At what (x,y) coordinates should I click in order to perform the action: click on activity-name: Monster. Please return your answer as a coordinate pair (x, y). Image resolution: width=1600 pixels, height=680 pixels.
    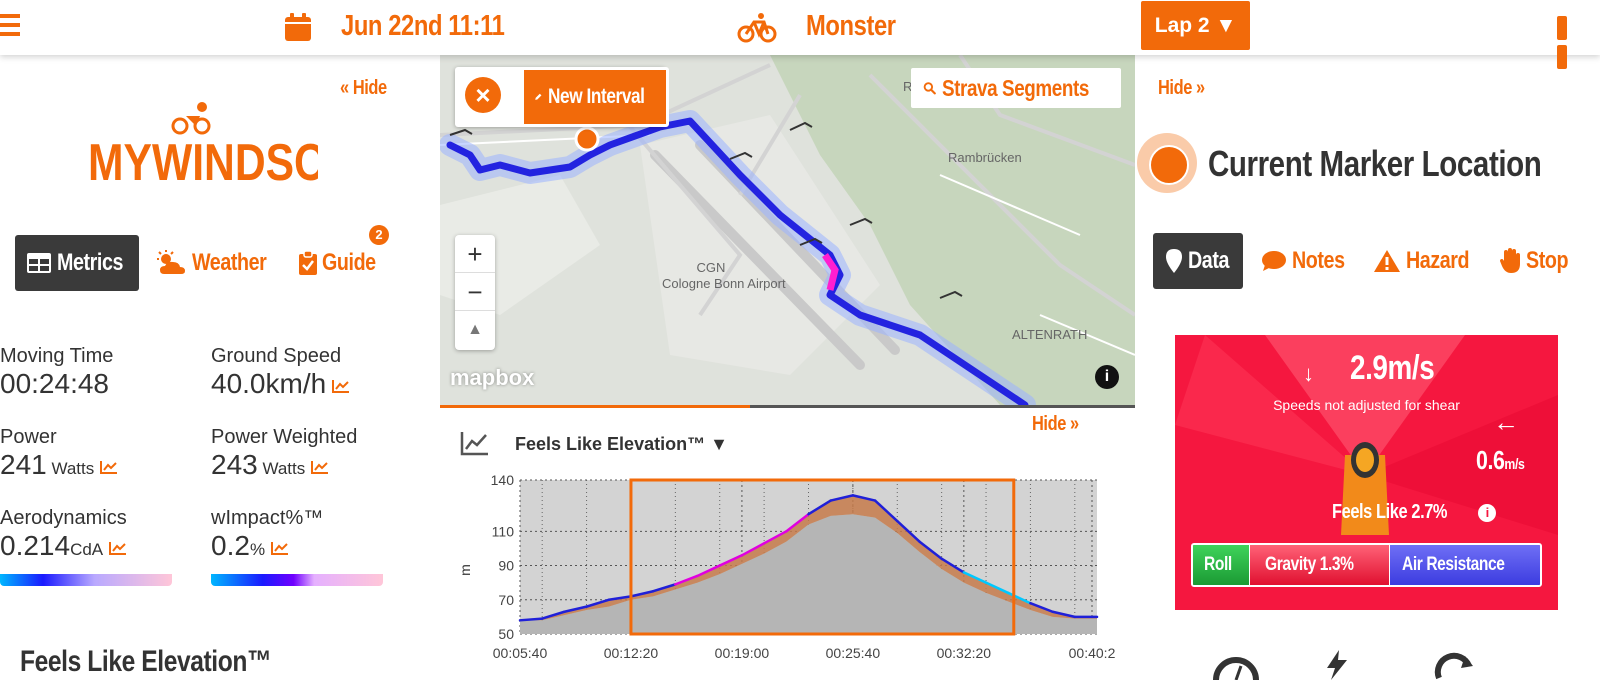
    Looking at the image, I should click on (851, 26).